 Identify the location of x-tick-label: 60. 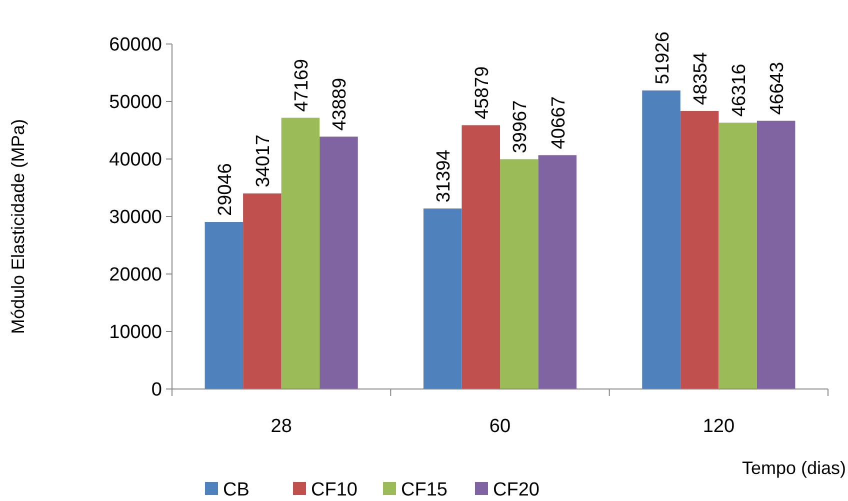
(500, 426).